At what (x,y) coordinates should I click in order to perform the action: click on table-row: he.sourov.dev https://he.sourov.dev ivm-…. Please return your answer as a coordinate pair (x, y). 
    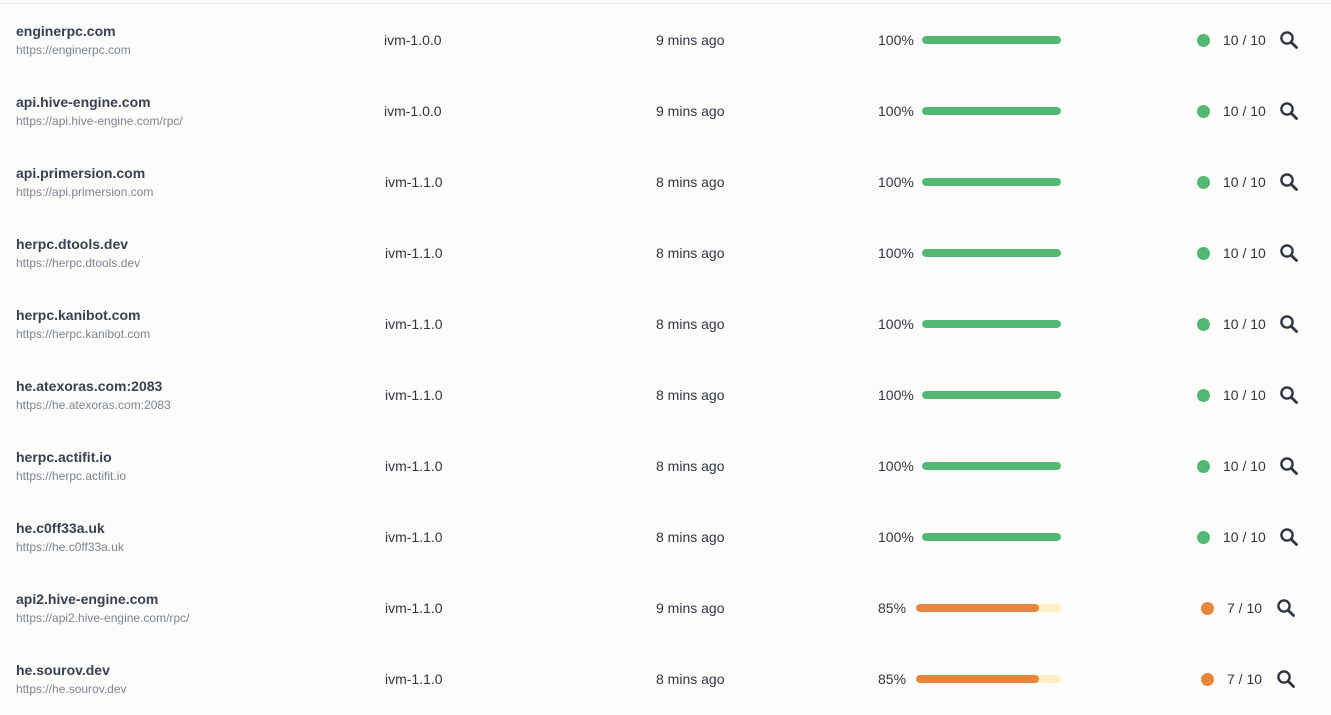
    Looking at the image, I should click on (665, 679).